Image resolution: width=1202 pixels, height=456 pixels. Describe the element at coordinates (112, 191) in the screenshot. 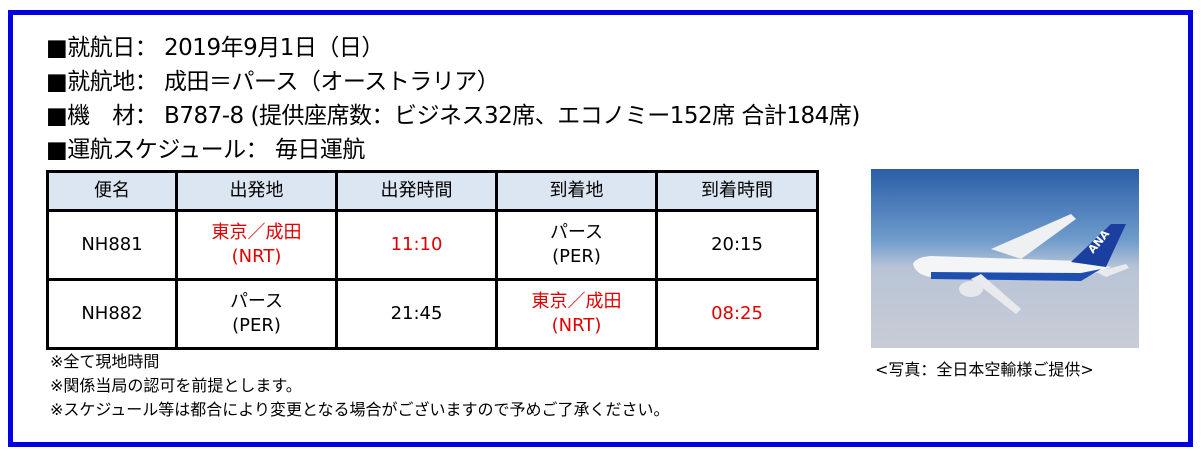

I see `header-flight: 便名` at that location.